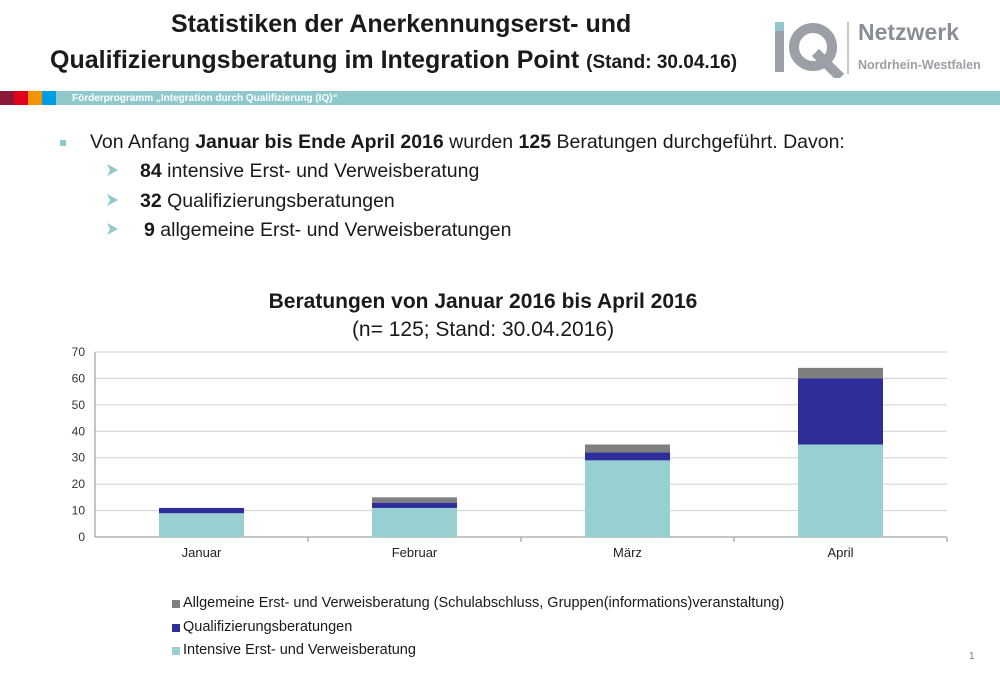 This screenshot has width=1000, height=682. I want to click on intro-total: 125, so click(535, 142).